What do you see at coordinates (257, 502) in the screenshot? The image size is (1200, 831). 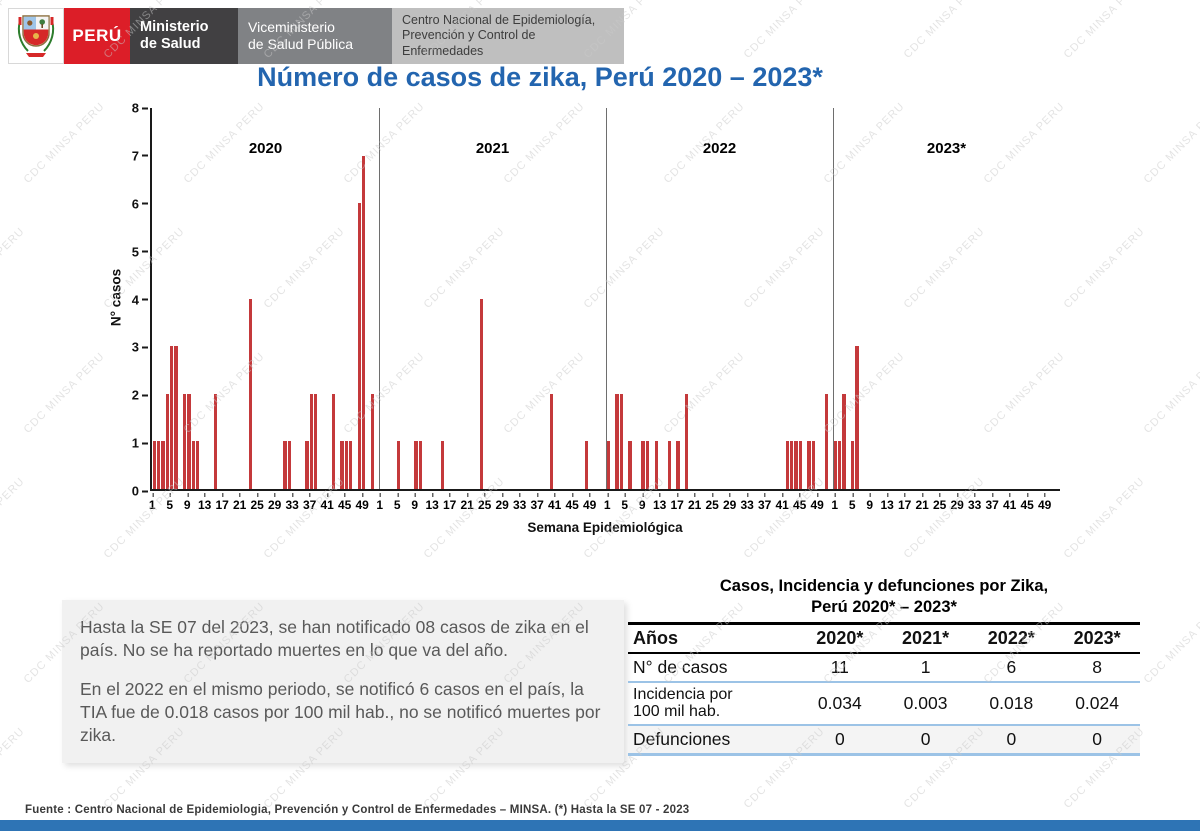 I see `x-tick-2020-25: 25` at bounding box center [257, 502].